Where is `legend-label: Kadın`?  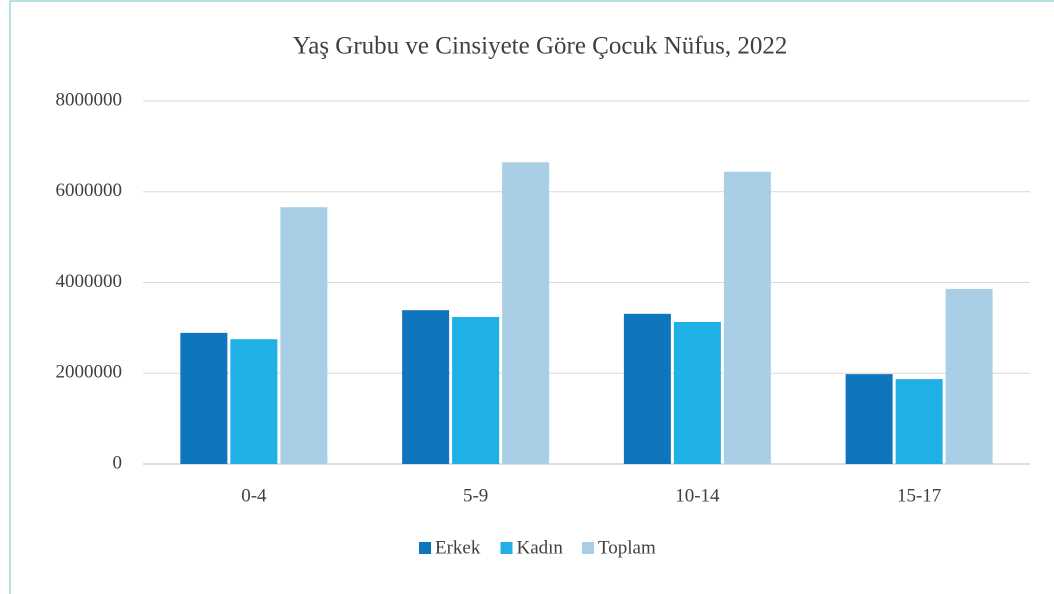 legend-label: Kadın is located at coordinates (540, 547).